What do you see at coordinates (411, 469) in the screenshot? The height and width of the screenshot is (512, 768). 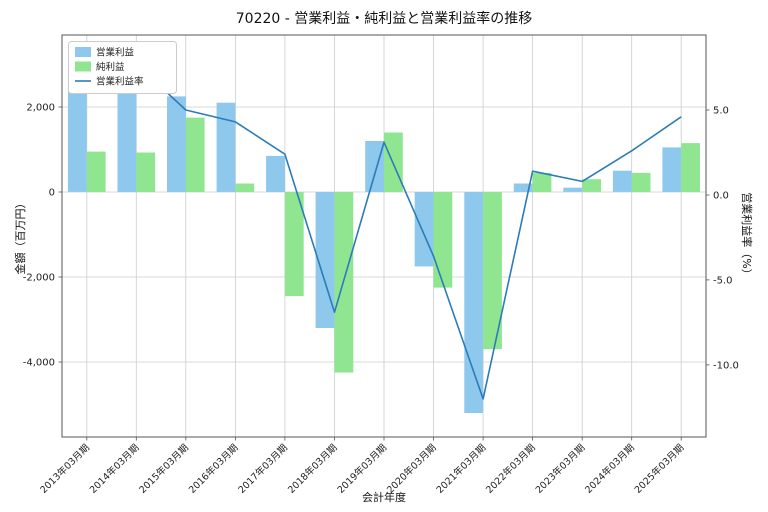 I see `x-tick-label: 2020年03月期` at bounding box center [411, 469].